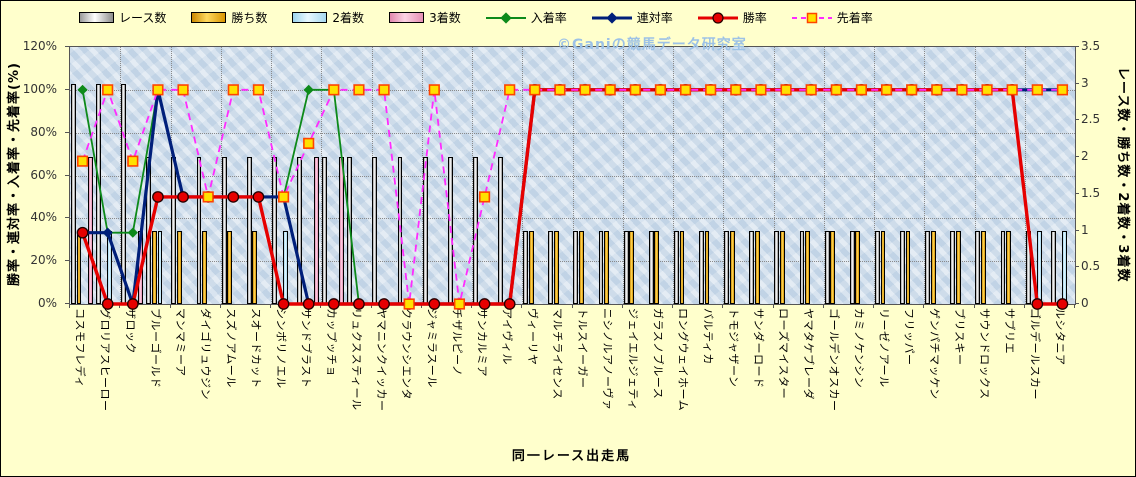 The height and width of the screenshot is (477, 1136). Describe the element at coordinates (331, 342) in the screenshot. I see `x-category-label: カップッチョ` at that location.